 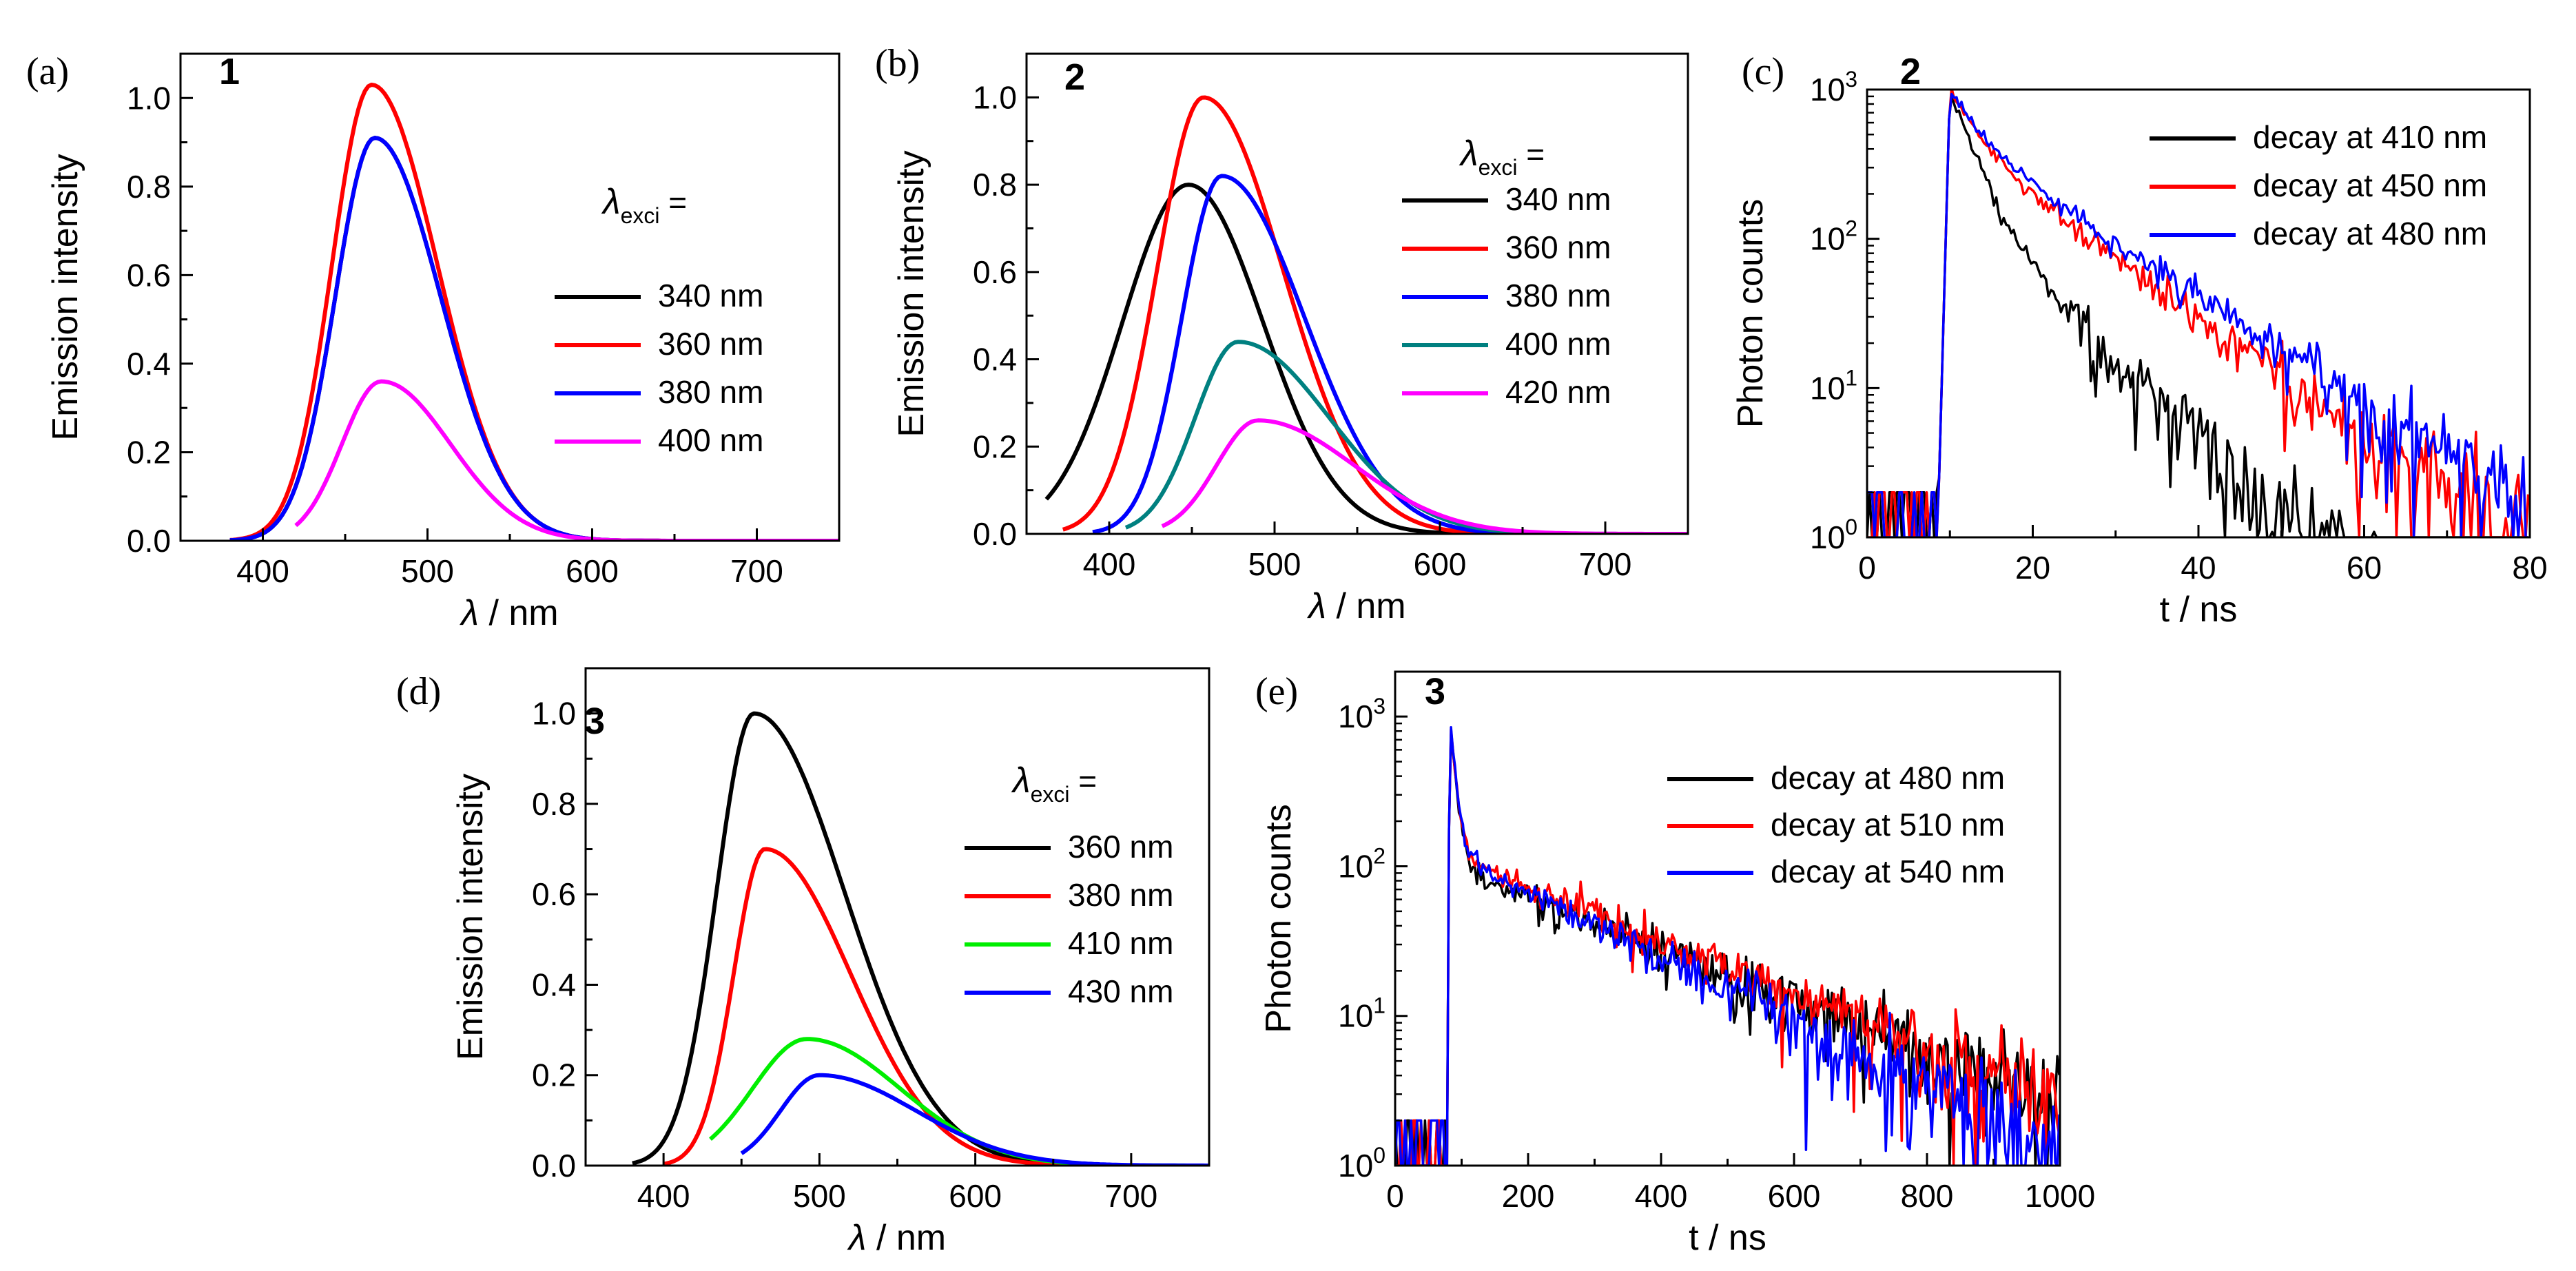 I want to click on compound-label: 1, so click(x=229, y=71).